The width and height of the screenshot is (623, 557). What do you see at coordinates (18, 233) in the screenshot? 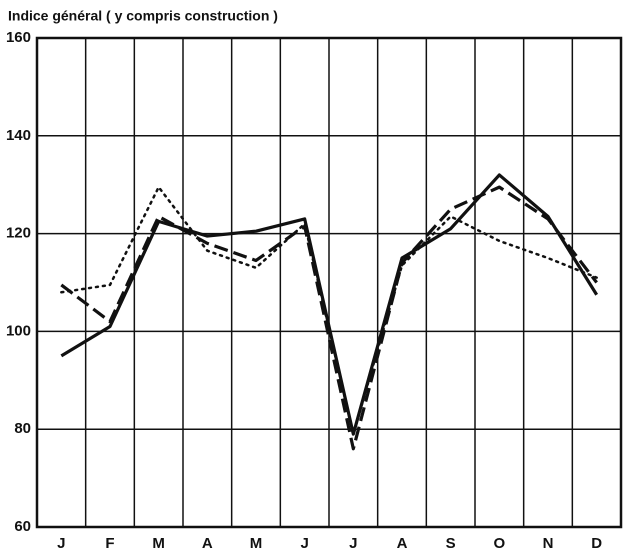
I see `y-tick-label: 120` at bounding box center [18, 233].